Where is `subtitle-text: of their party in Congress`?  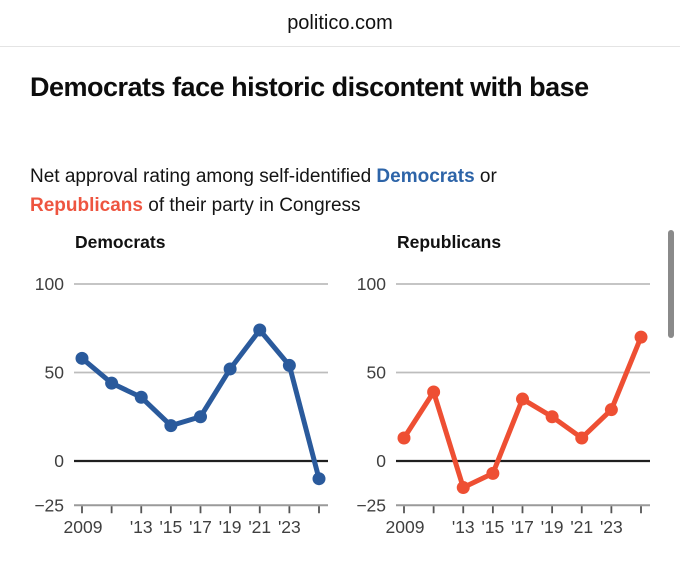
subtitle-text: of their party in Congress is located at coordinates (251, 206).